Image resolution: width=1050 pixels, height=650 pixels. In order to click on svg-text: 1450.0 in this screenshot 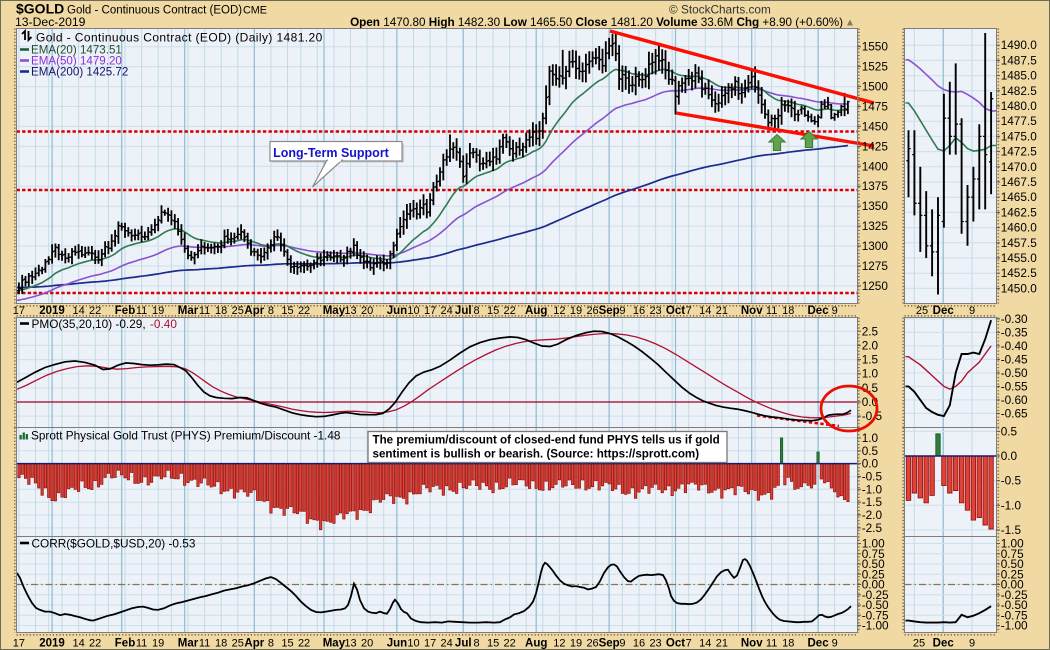, I will do `click(1019, 288)`.